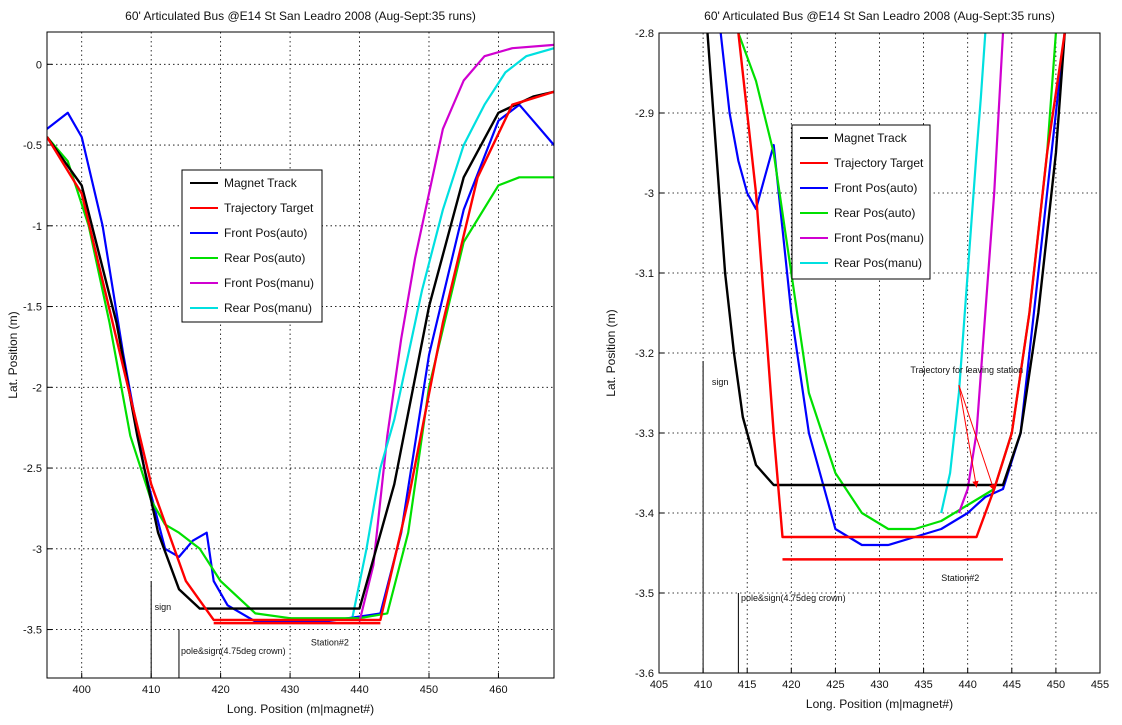 The image size is (1122, 725). What do you see at coordinates (644, 354) in the screenshot?
I see `y-tick-label: -3.2` at bounding box center [644, 354].